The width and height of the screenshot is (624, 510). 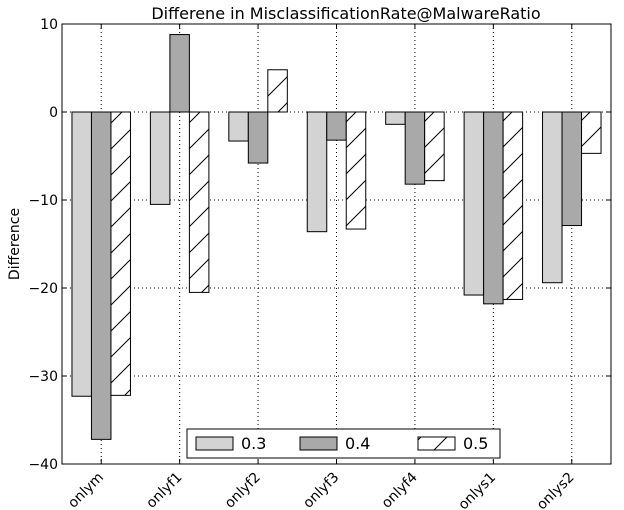 I want to click on y-tick-labels: 10 0 −10 −20 −30 −40, so click(x=43, y=245).